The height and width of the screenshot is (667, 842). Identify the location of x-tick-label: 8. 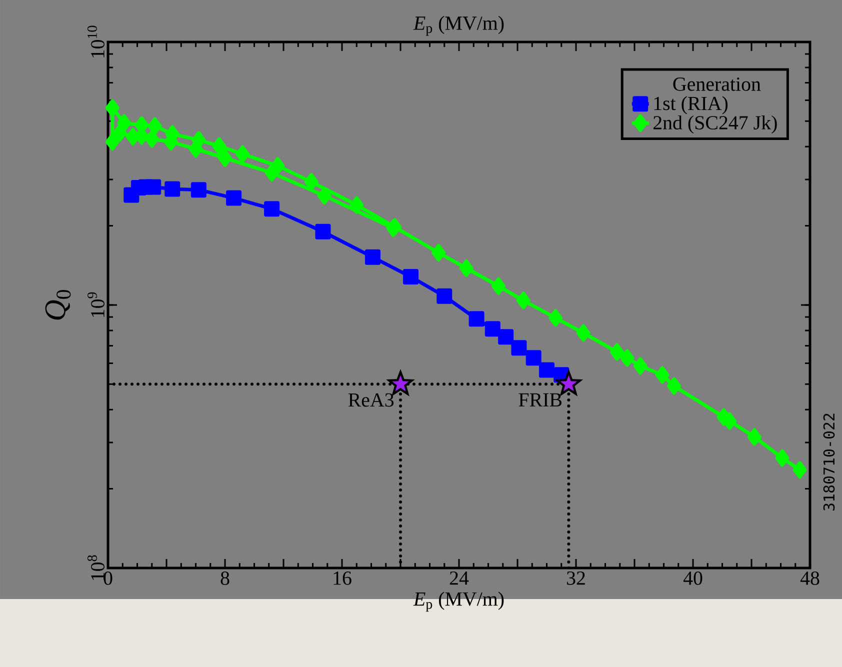
(225, 578).